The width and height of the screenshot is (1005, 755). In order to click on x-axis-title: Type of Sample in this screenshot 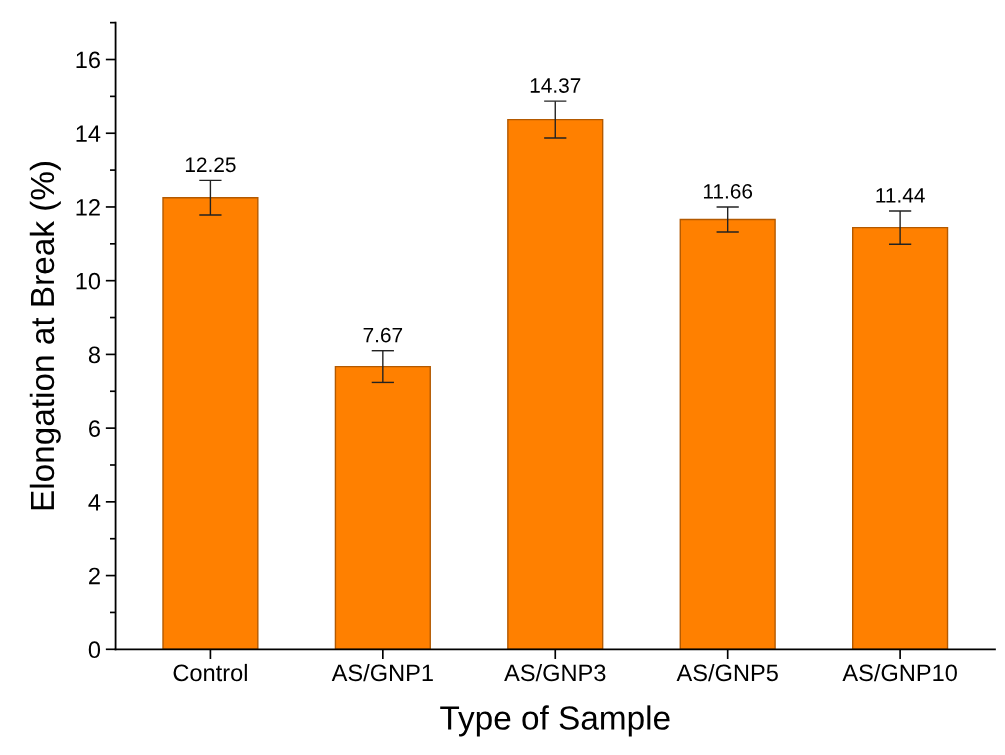, I will do `click(555, 721)`.